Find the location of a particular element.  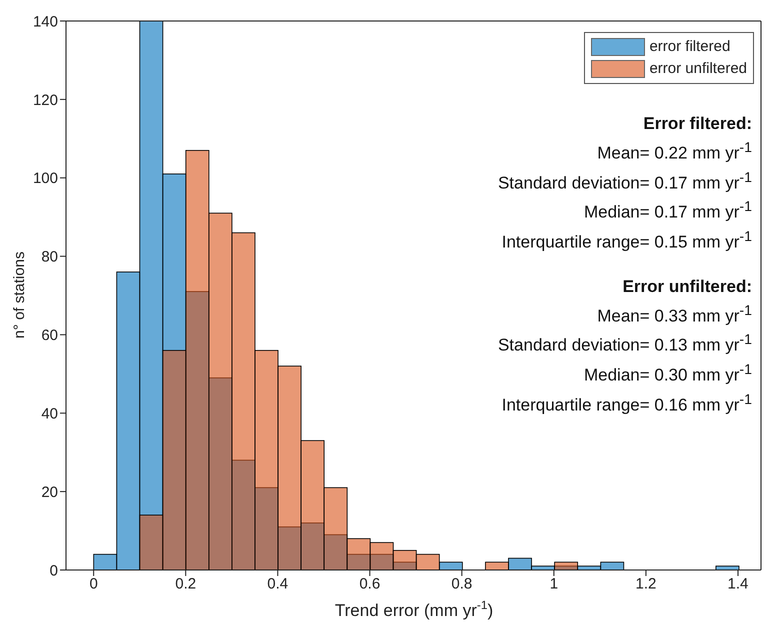

annotation: Error unfiltered: is located at coordinates (687, 287).